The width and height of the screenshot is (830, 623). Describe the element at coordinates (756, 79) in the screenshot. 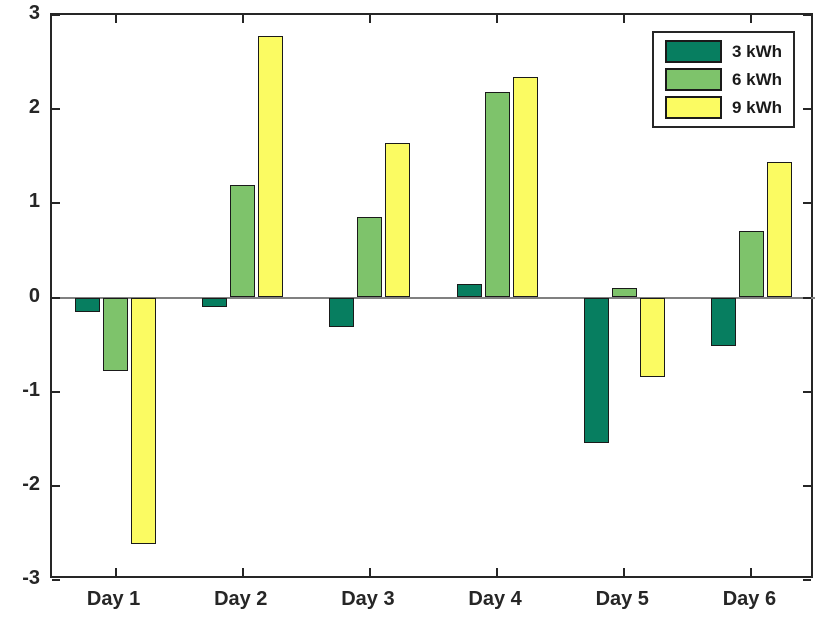

I see `legend-label: 6 kWh` at that location.